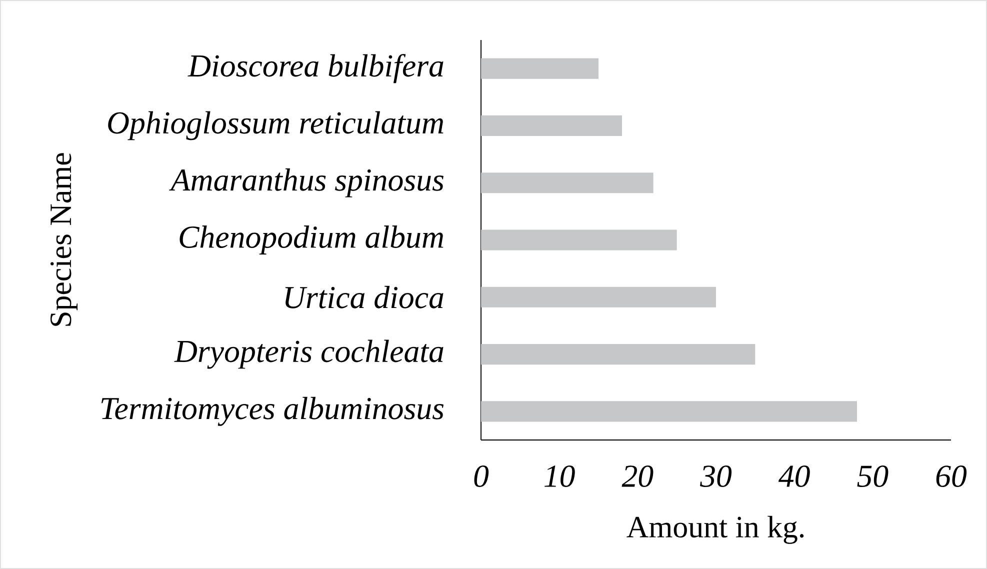  Describe the element at coordinates (794, 477) in the screenshot. I see `x-tick-label: 40` at that location.